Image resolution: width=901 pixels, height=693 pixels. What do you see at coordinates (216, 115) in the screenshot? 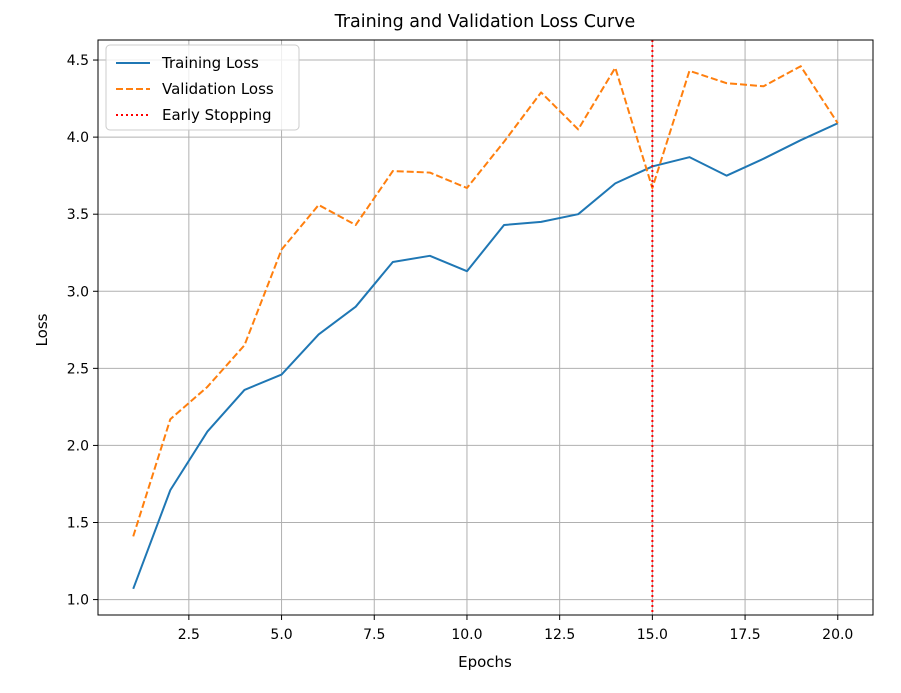
I see `legend-label-early-stopping: Early Stopping` at bounding box center [216, 115].